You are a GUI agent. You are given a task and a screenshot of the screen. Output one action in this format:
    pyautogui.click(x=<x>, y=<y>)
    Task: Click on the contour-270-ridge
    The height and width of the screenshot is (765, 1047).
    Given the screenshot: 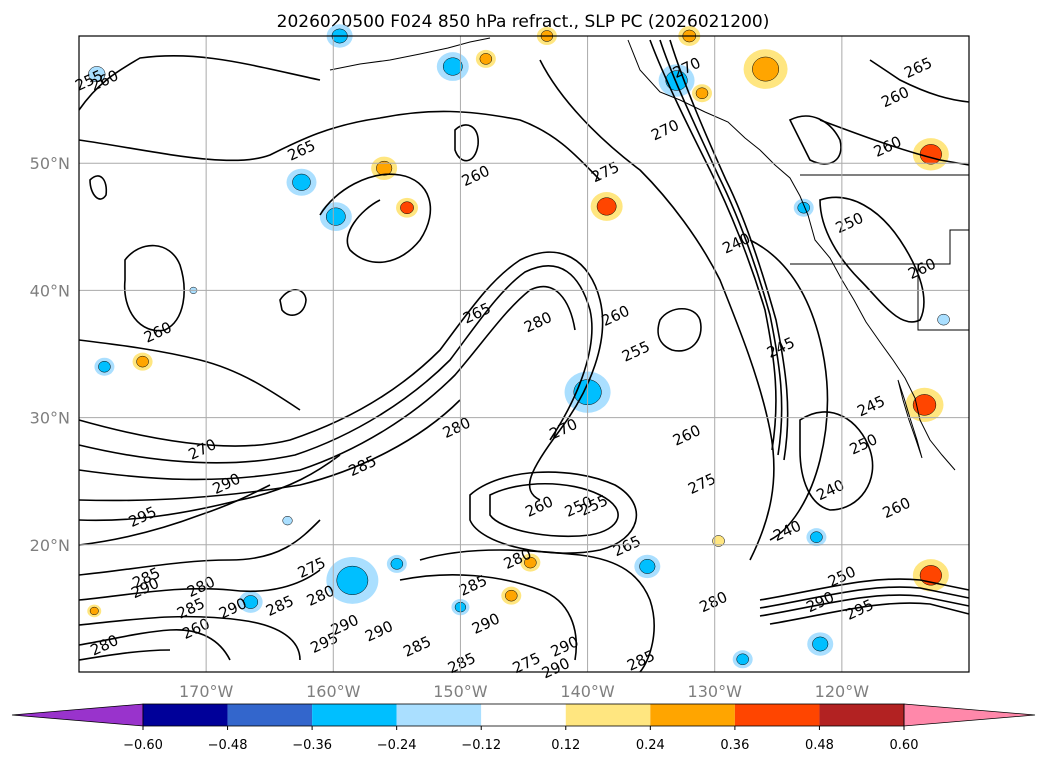 What is the action you would take?
    pyautogui.click(x=713, y=245)
    